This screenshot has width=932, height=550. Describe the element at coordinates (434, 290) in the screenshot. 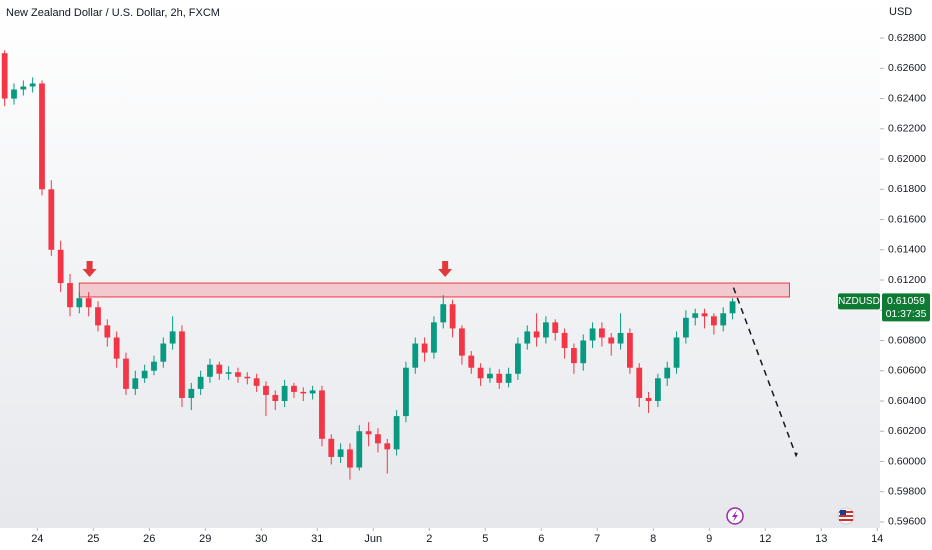

I see `resistance-zone` at that location.